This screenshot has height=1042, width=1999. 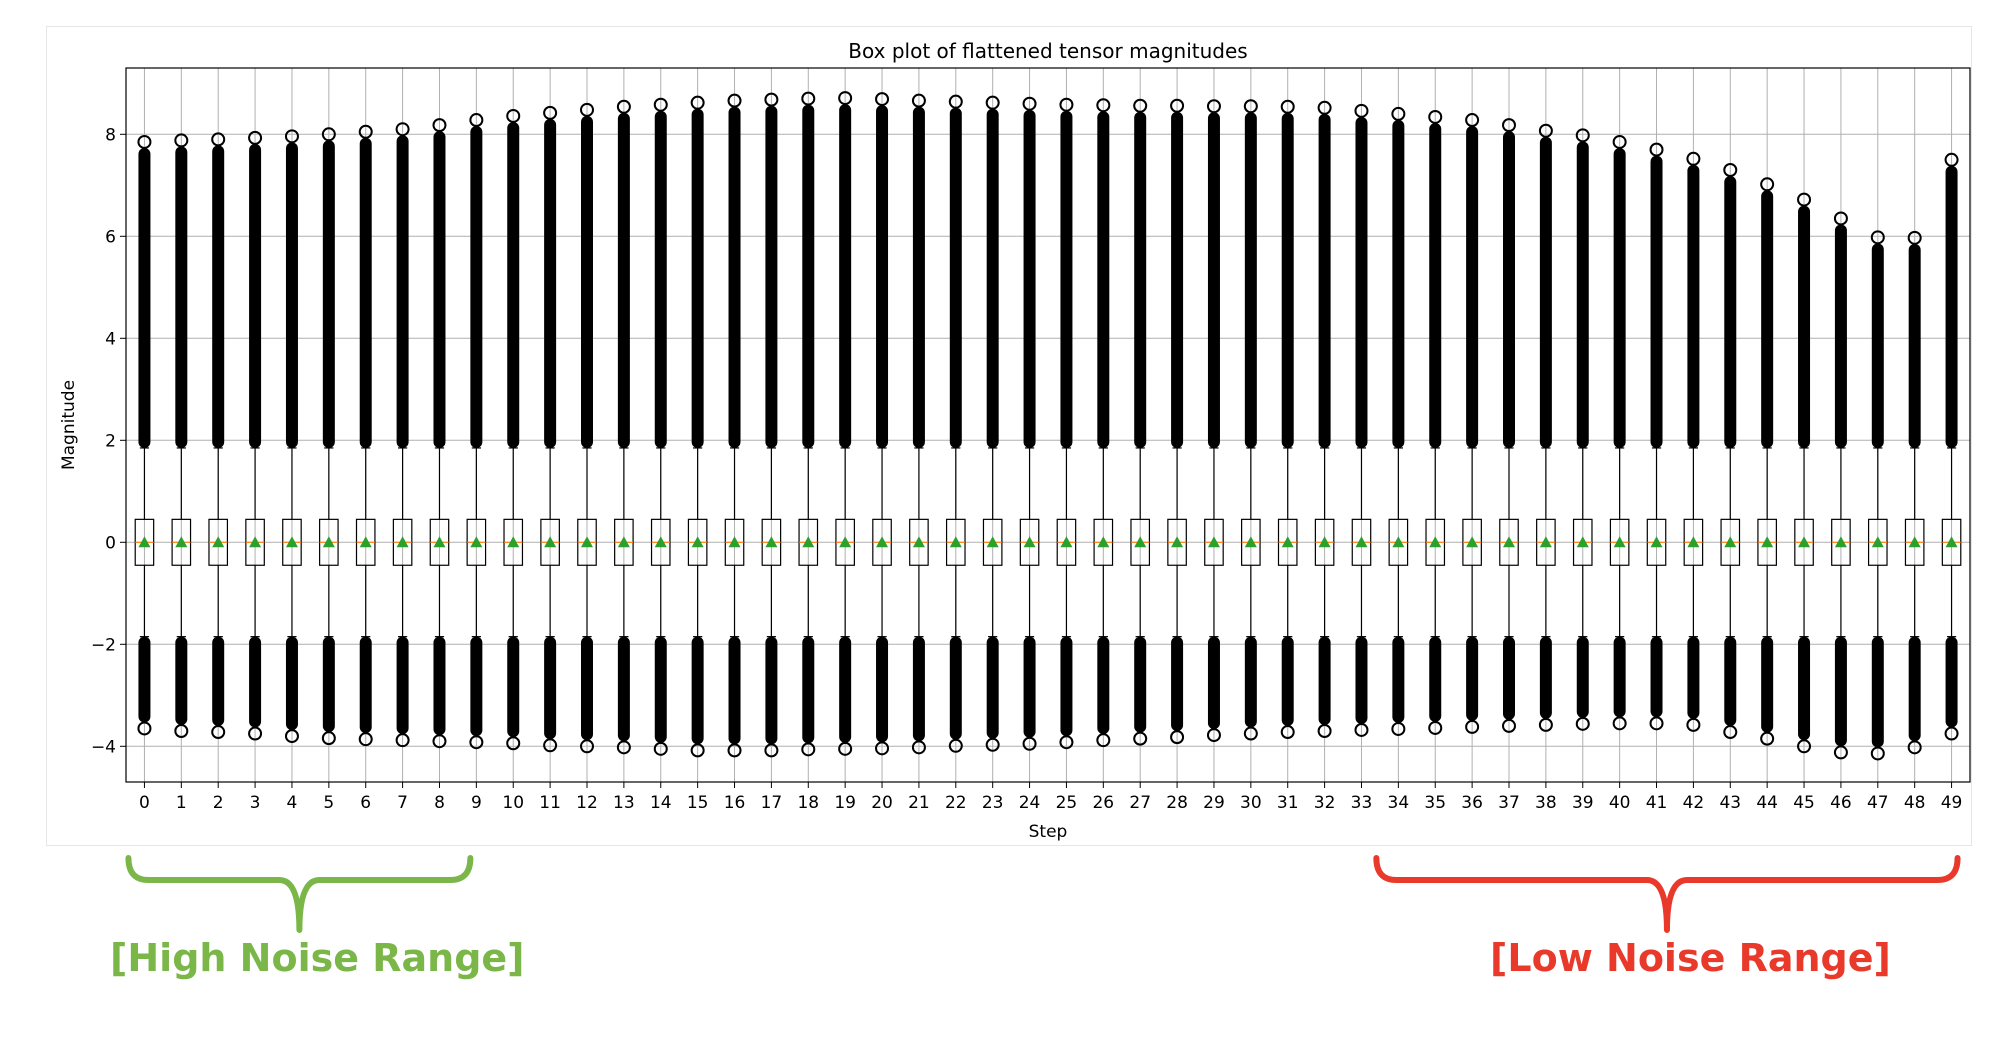 I want to click on x-tick-label: 4, so click(x=292, y=803).